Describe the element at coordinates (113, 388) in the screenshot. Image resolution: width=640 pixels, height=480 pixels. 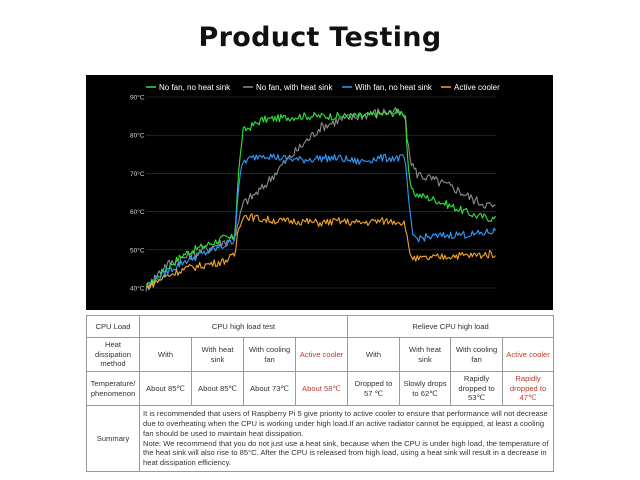
I see `row-label-temperature: Temperature/ phenomenon` at that location.